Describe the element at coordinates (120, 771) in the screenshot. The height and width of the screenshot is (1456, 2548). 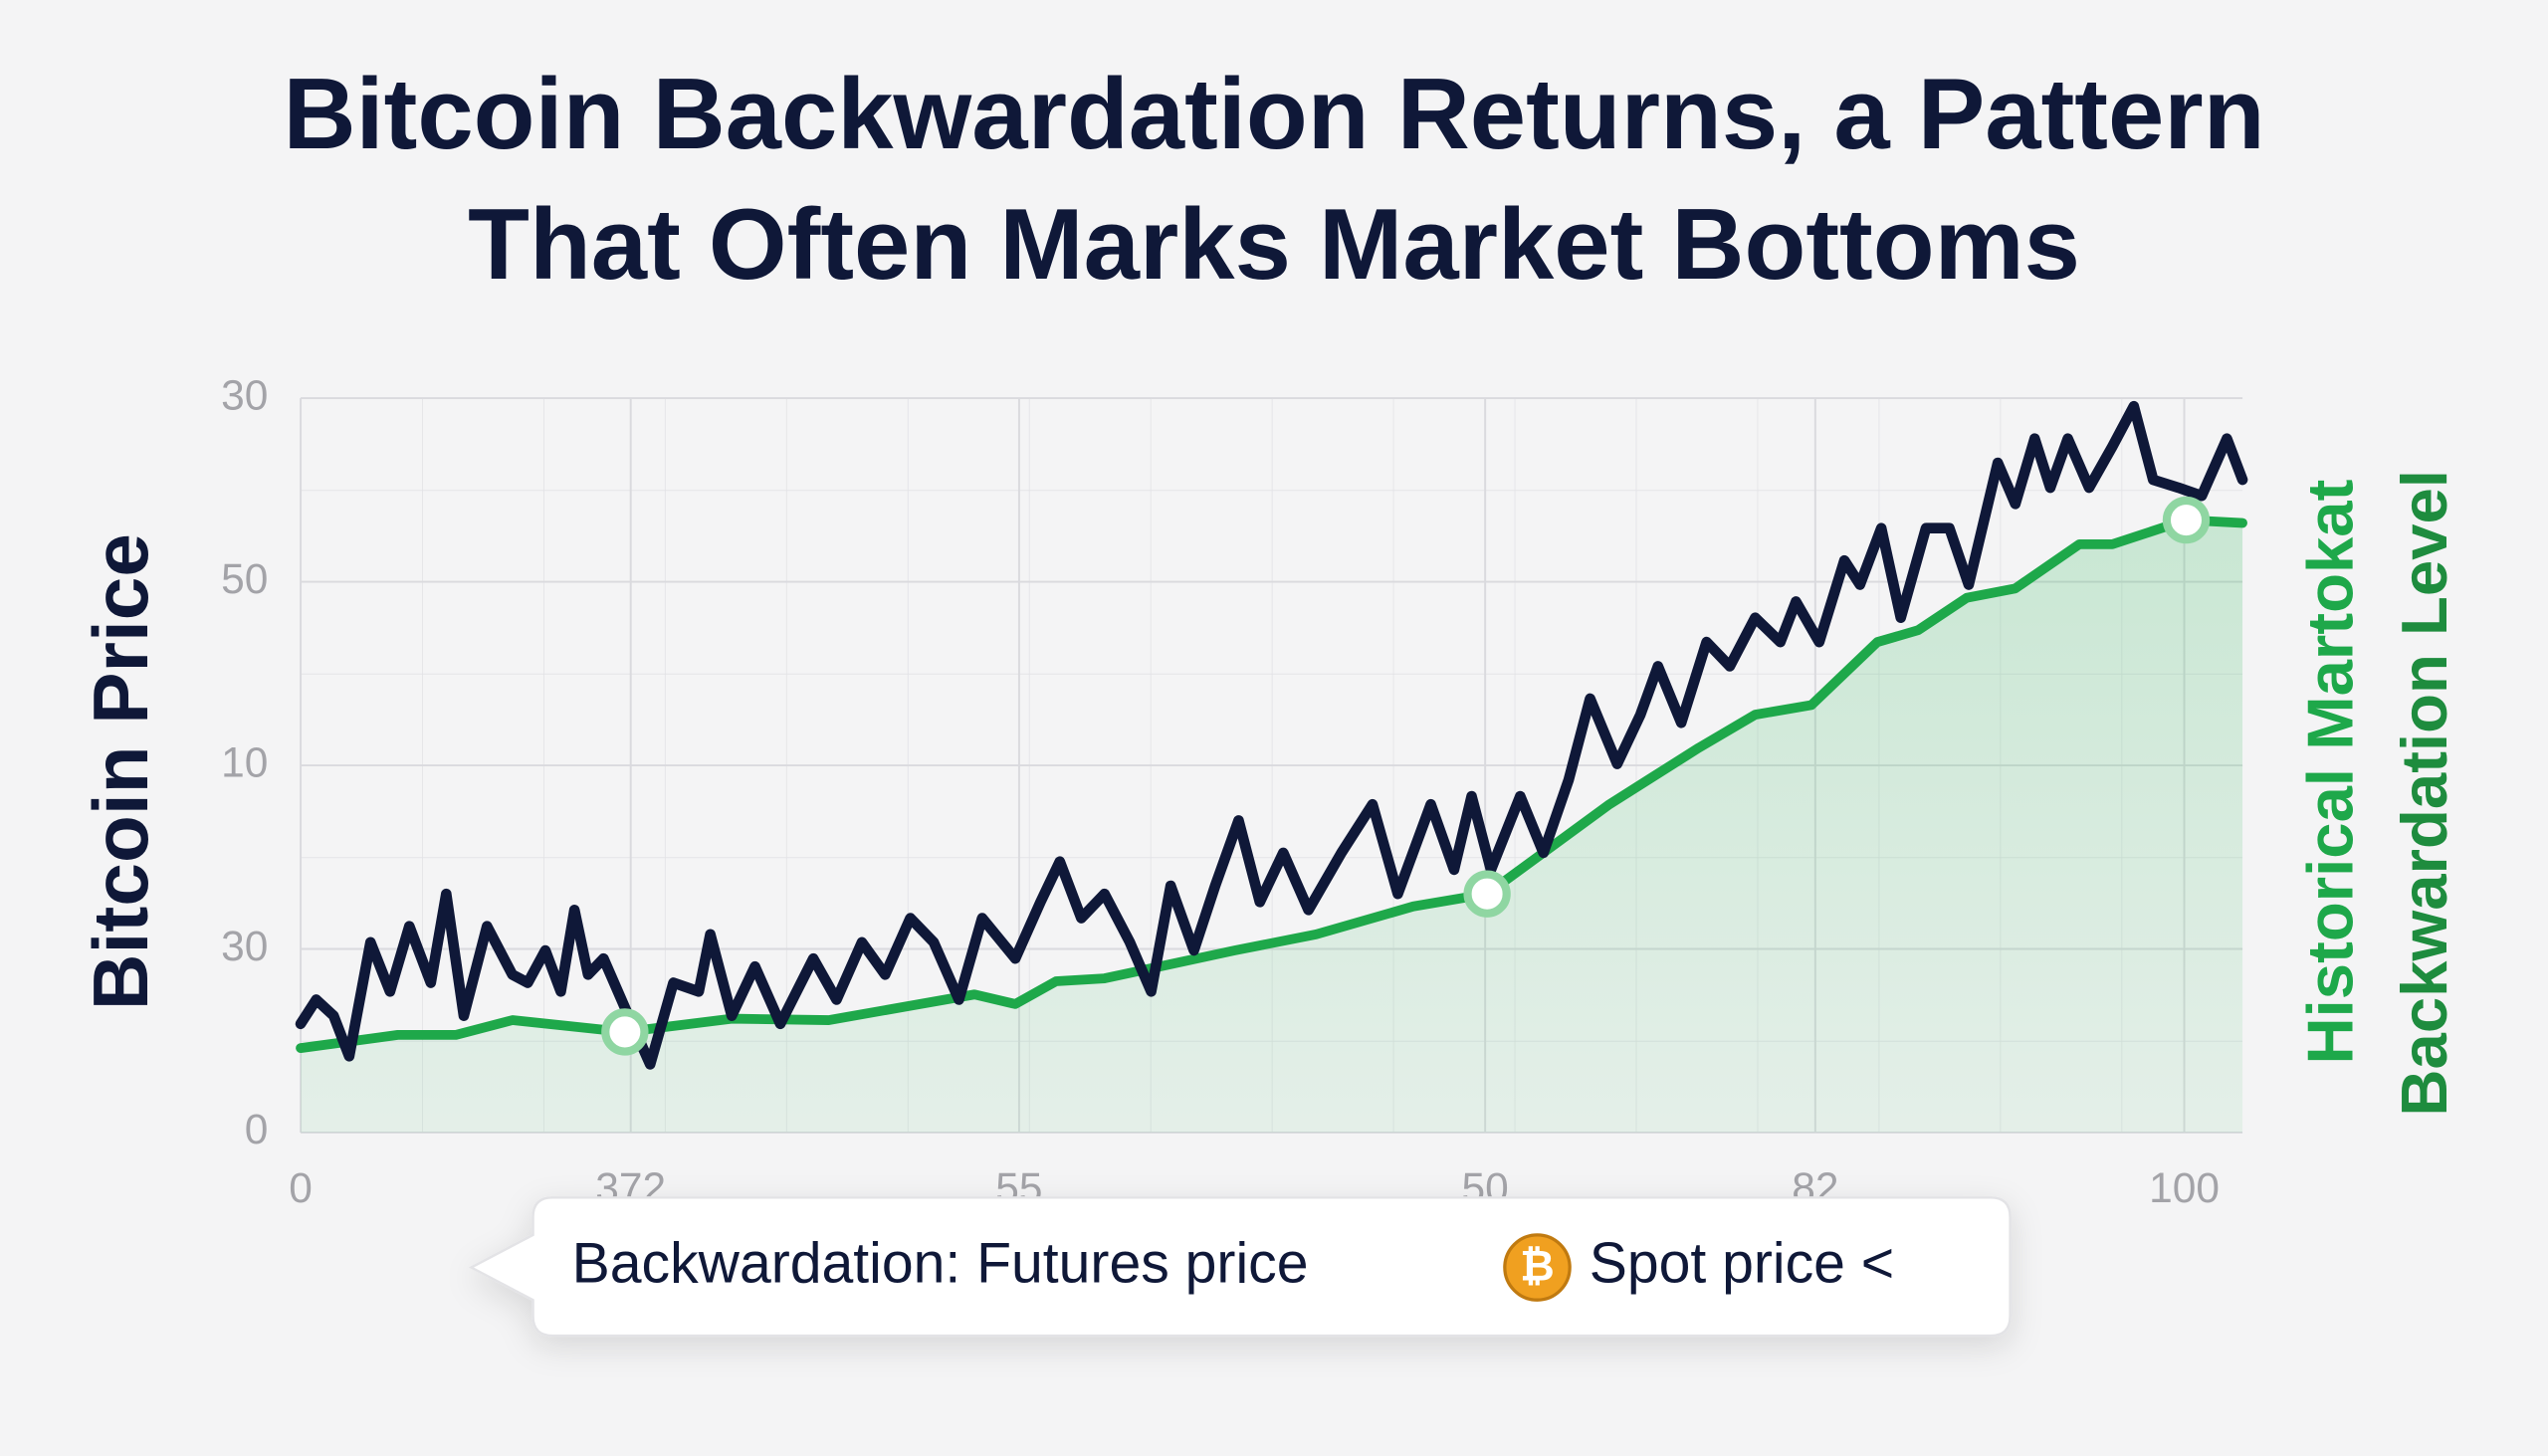
I see `y-axis-title: Bitcoin Price` at that location.